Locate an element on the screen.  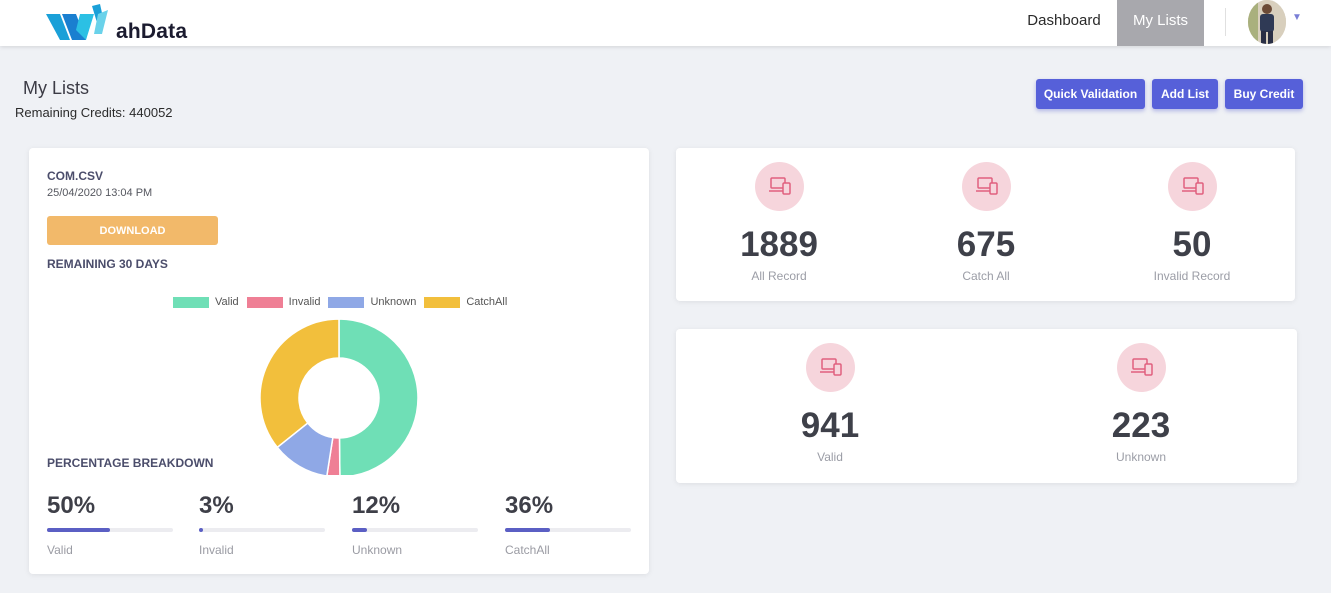
legend-item-unknown: Unknown is located at coordinates (372, 302).